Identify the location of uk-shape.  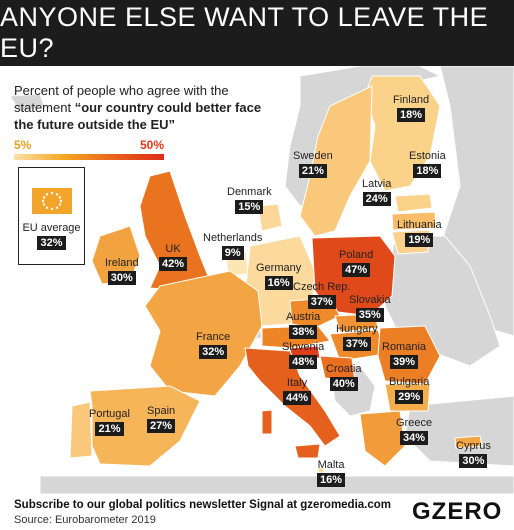
(175, 231).